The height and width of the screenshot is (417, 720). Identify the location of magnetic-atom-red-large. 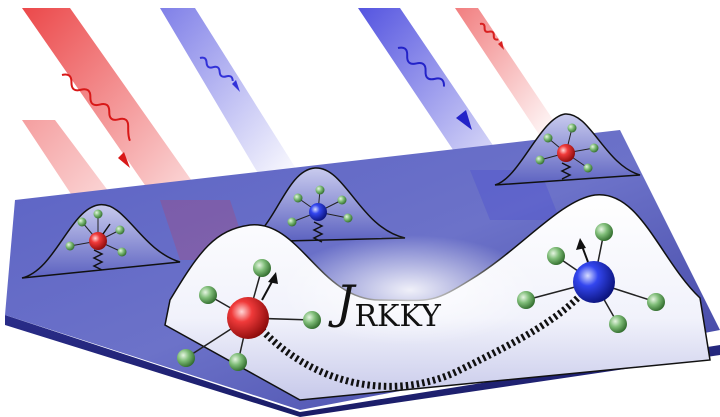
(248, 318).